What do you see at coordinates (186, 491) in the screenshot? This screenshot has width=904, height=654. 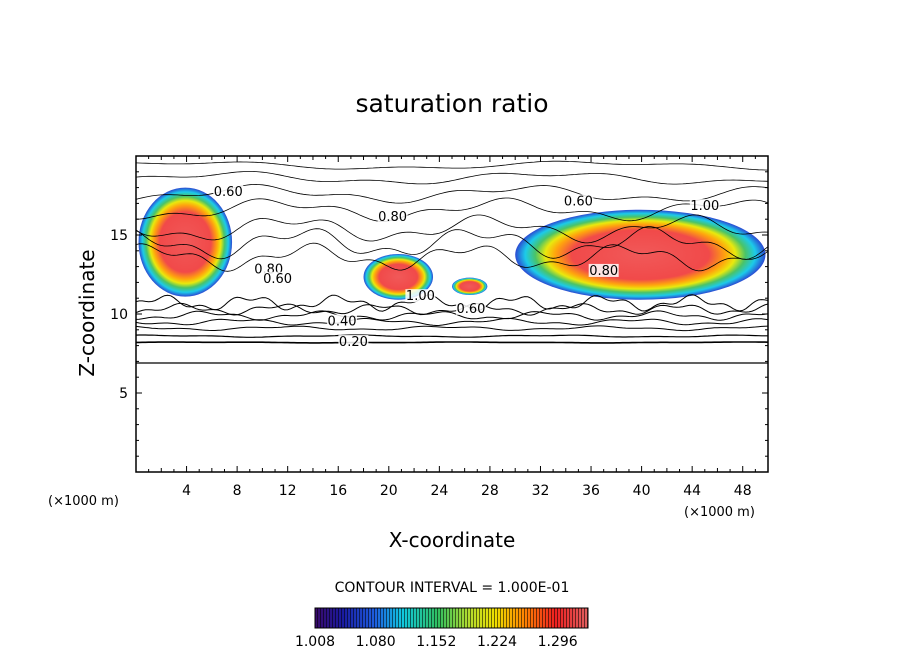 I see `x-tick-label: 4` at bounding box center [186, 491].